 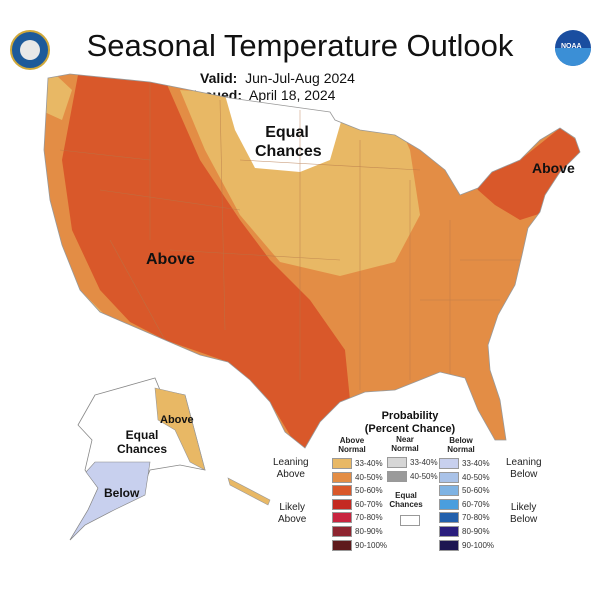 What do you see at coordinates (476, 491) in the screenshot?
I see `range-below-2: 50-60%` at bounding box center [476, 491].